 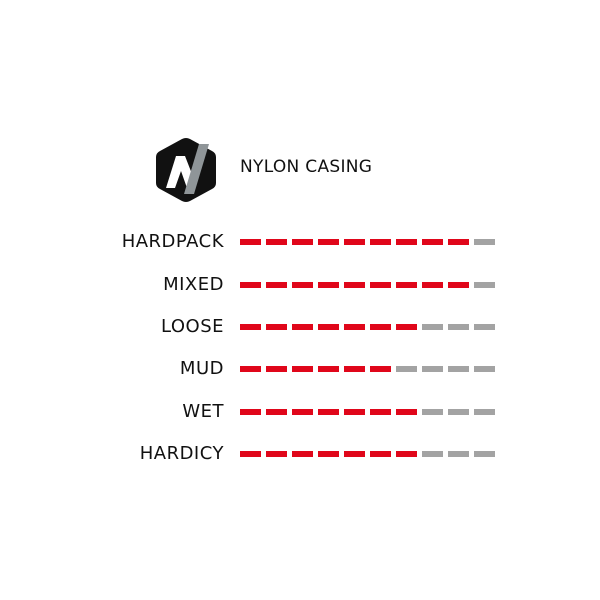 What do you see at coordinates (186, 170) in the screenshot?
I see `hexagon-n-logo-icon` at bounding box center [186, 170].